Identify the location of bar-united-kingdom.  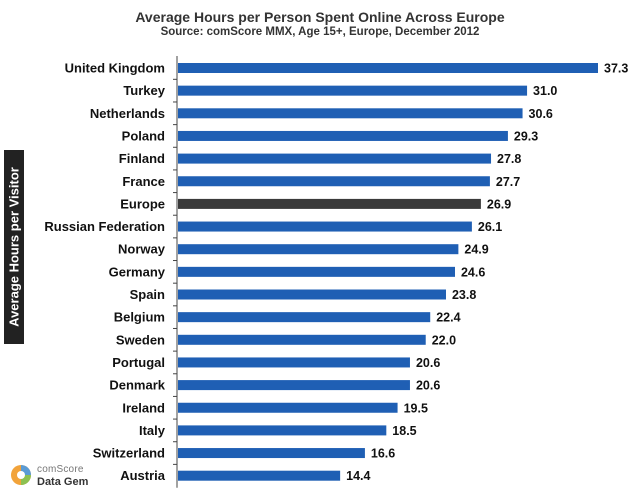
(388, 68).